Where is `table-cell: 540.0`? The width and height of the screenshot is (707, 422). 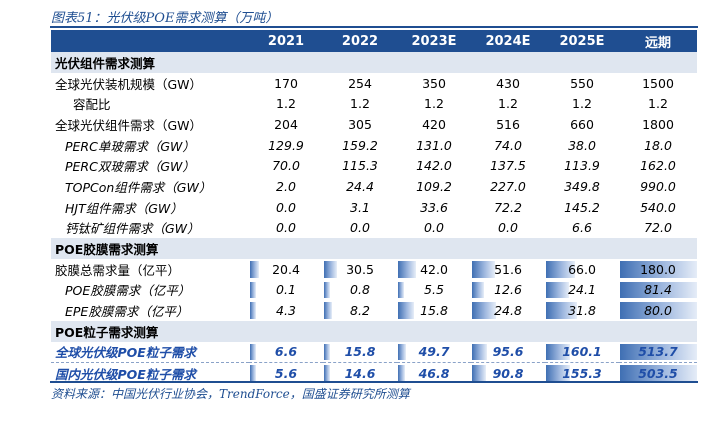
table-cell: 540.0 is located at coordinates (658, 207).